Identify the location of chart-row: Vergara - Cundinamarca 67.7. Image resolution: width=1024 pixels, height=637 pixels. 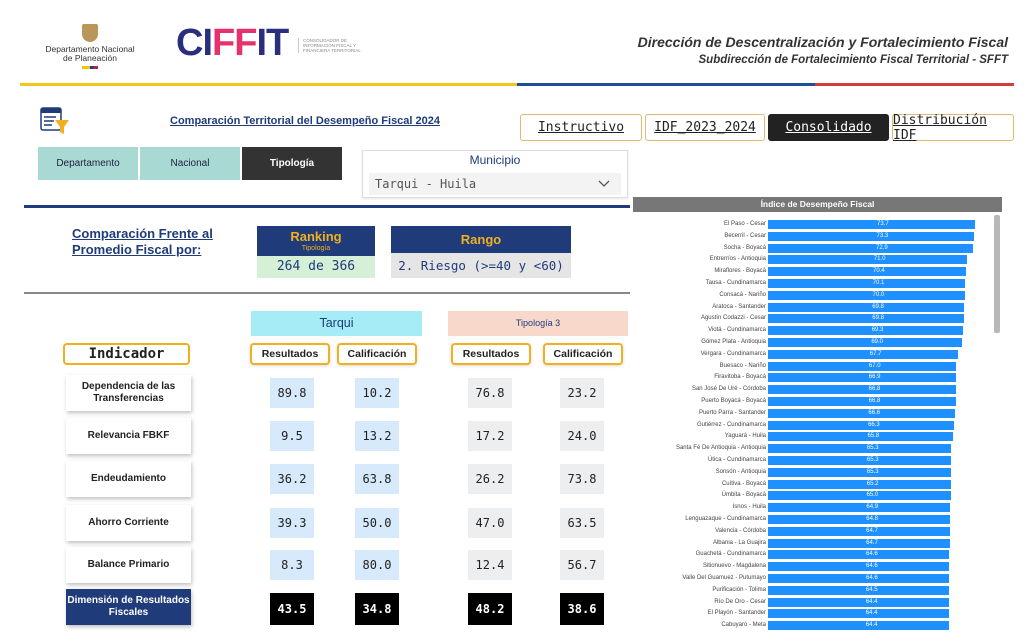
(818, 354).